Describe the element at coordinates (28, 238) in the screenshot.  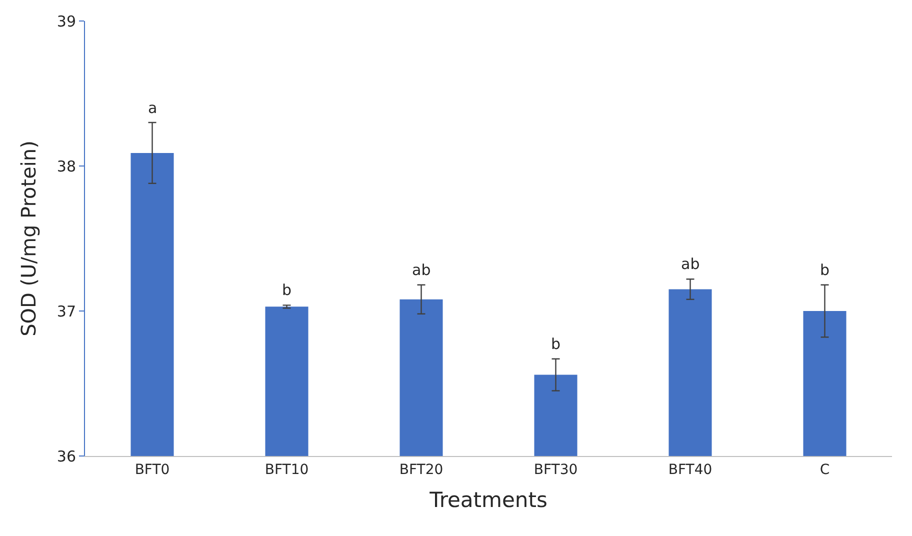
I see `y-axis-title: SOD (U/mg Protein)` at that location.